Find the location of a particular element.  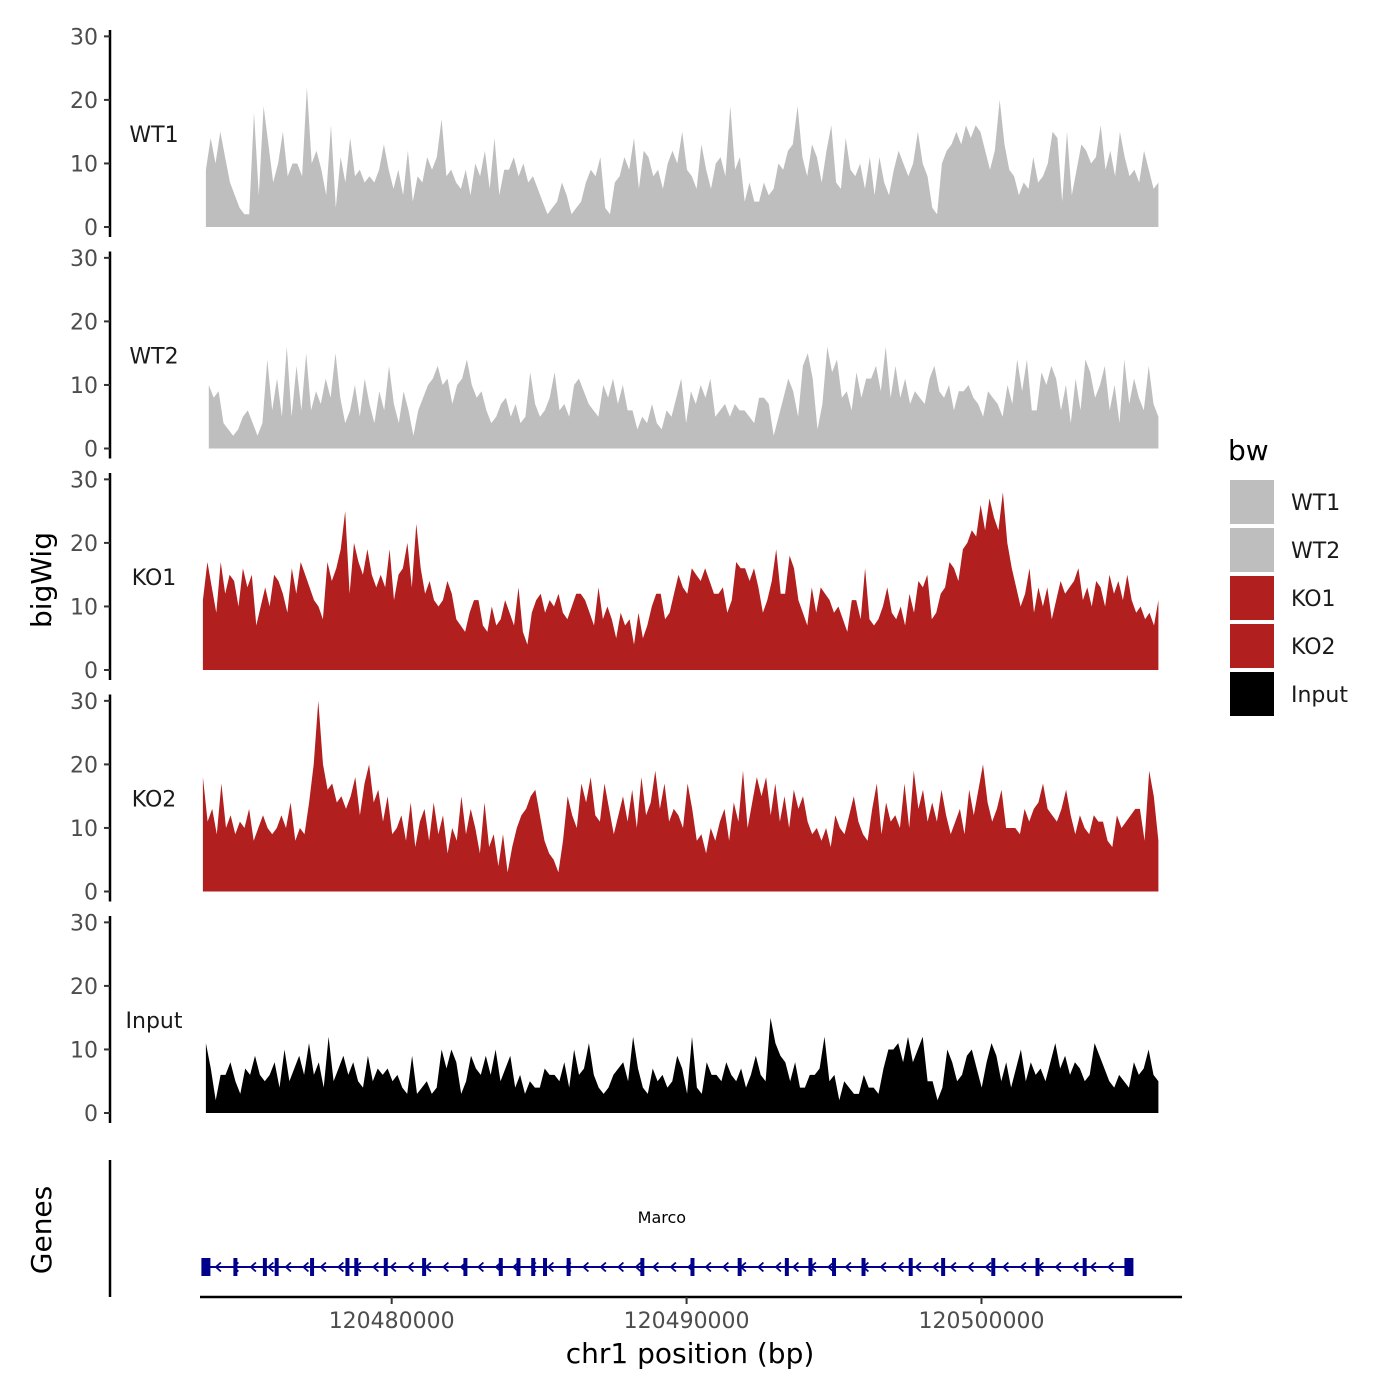

genes-axis-title: Genes is located at coordinates (41, 1230).